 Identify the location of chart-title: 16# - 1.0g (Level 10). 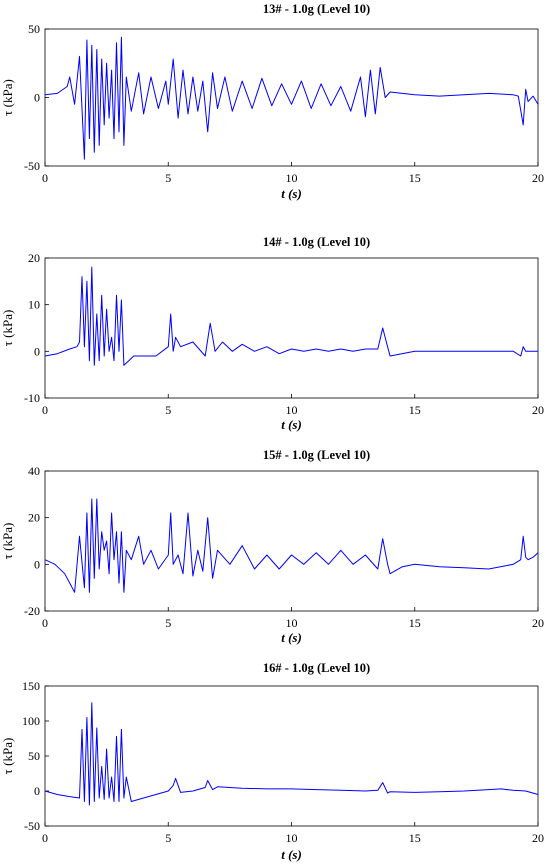
(316, 668).